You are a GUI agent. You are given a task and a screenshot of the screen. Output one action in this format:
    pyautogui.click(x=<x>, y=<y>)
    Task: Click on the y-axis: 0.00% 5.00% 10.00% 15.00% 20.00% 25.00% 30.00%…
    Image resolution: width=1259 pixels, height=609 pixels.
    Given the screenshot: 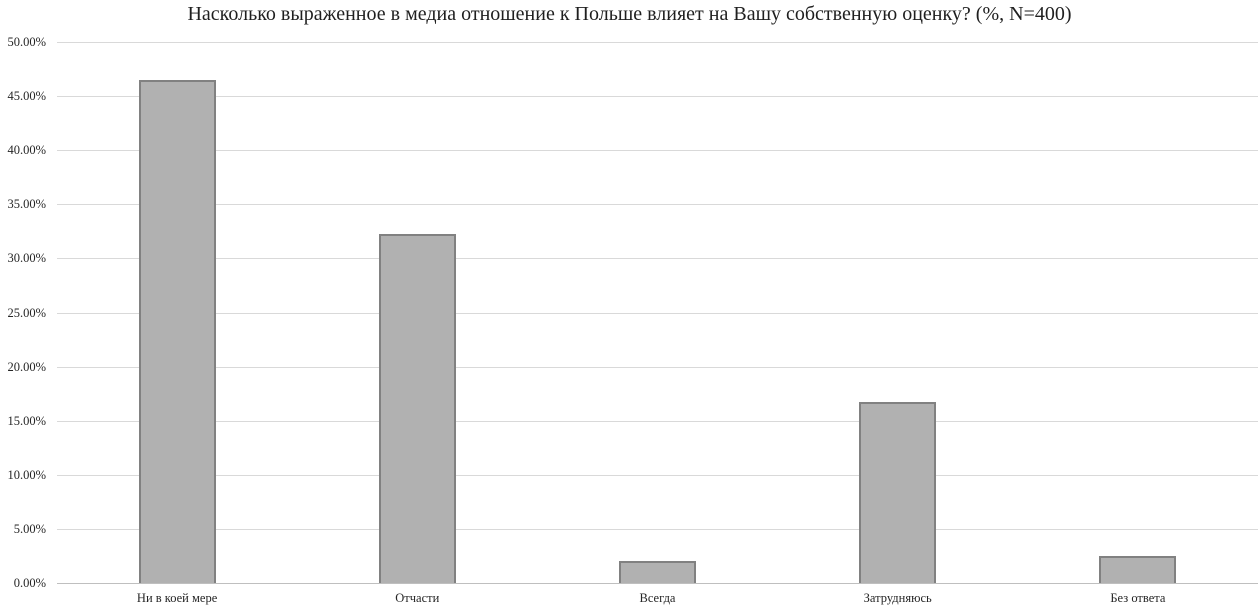 What is the action you would take?
    pyautogui.click(x=23, y=312)
    